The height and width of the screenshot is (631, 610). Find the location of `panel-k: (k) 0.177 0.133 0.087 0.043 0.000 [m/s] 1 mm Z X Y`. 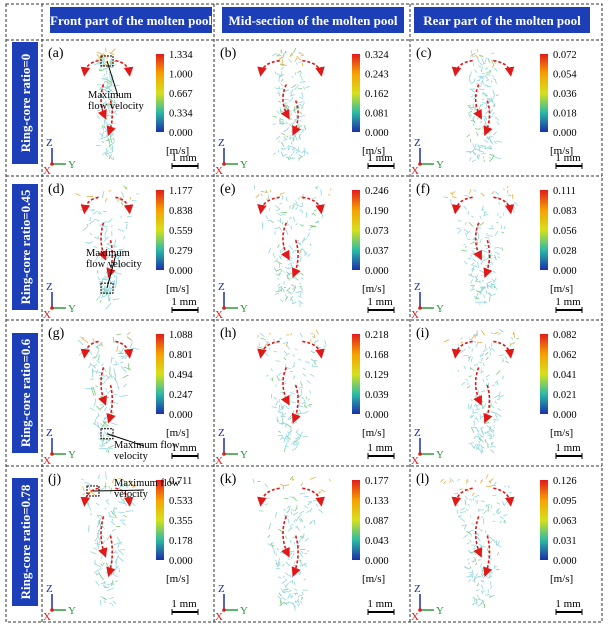

panel-k: (k) 0.177 0.133 0.087 0.043 0.000 [m/s] 1 mm Z X Y is located at coordinates (305, 547).